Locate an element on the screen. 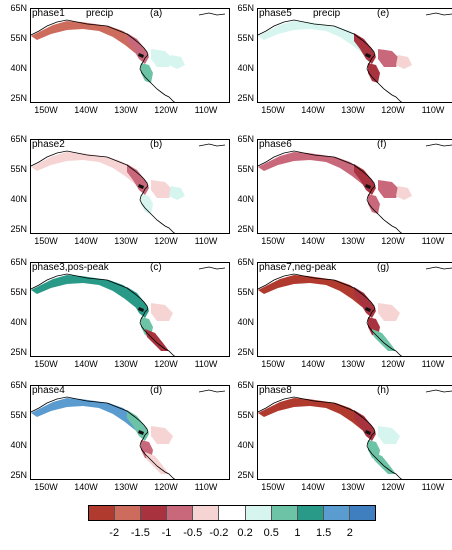 The image size is (452, 550). panel-title: phase4 is located at coordinates (48, 390).